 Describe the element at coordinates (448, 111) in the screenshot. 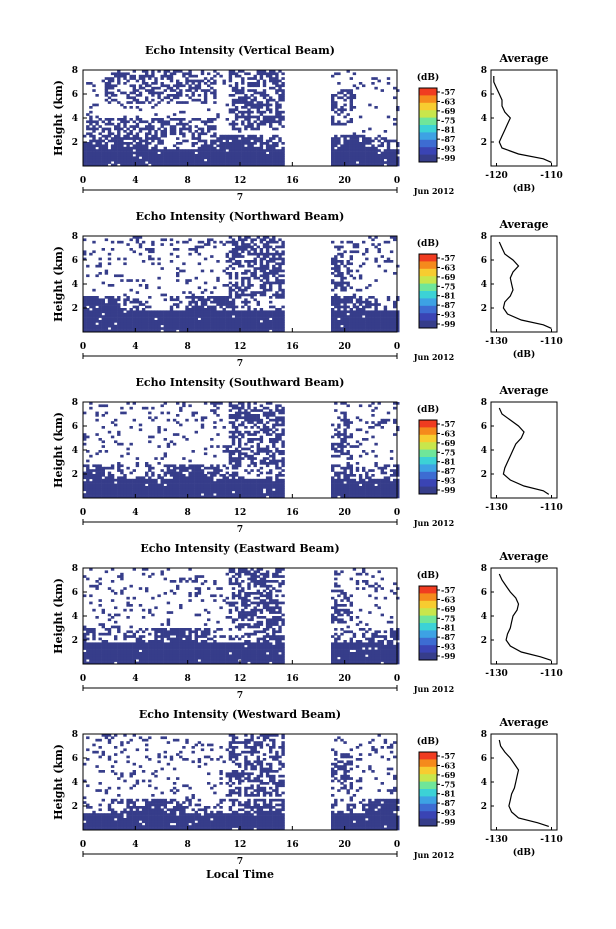

I see `colorbar-tick-label: -69` at that location.